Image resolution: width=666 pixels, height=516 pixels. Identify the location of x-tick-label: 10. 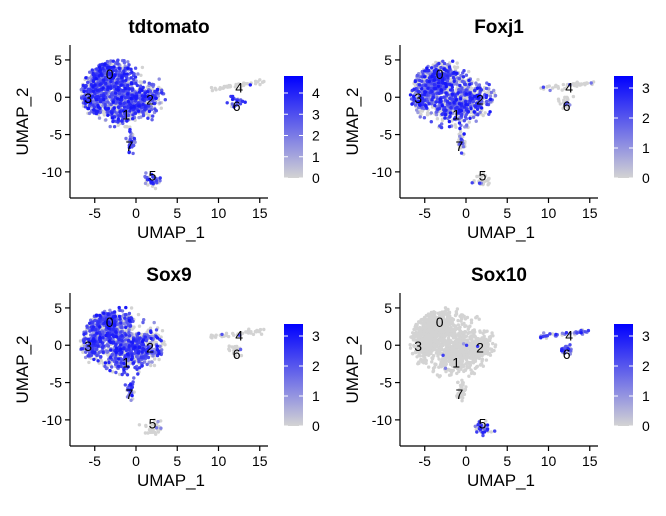
(219, 461).